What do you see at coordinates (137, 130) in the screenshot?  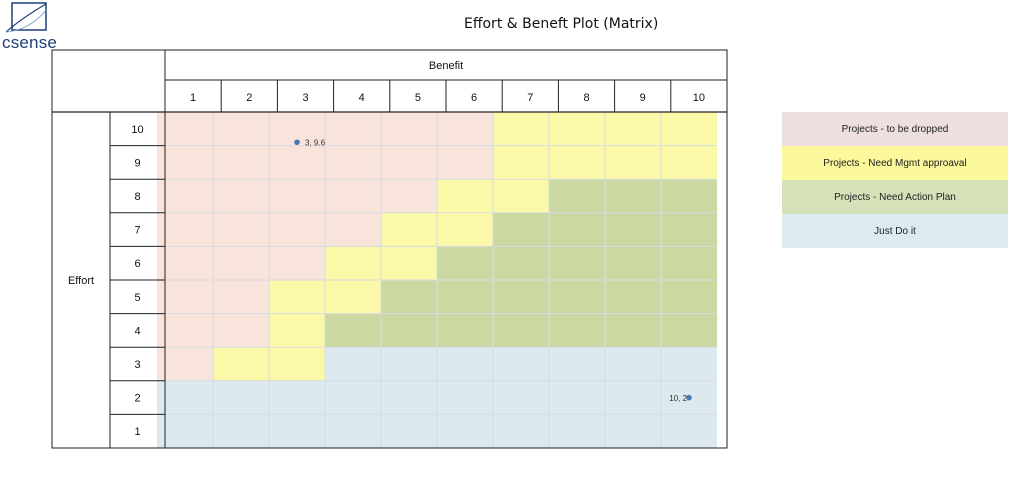 I see `y-tick-label: 10` at bounding box center [137, 130].